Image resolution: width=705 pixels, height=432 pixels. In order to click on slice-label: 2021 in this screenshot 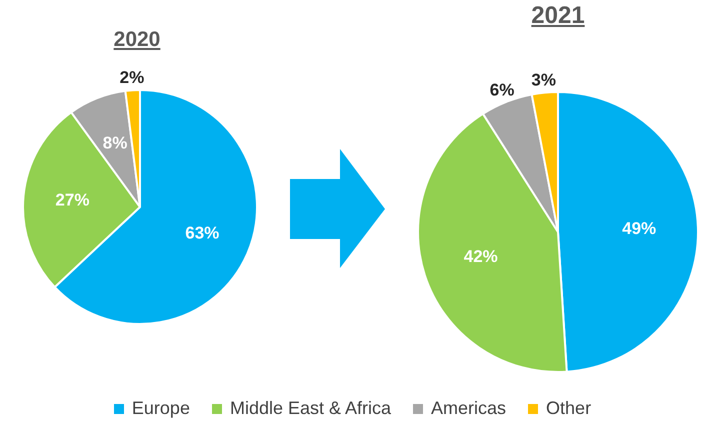, I will do `click(558, 16)`.